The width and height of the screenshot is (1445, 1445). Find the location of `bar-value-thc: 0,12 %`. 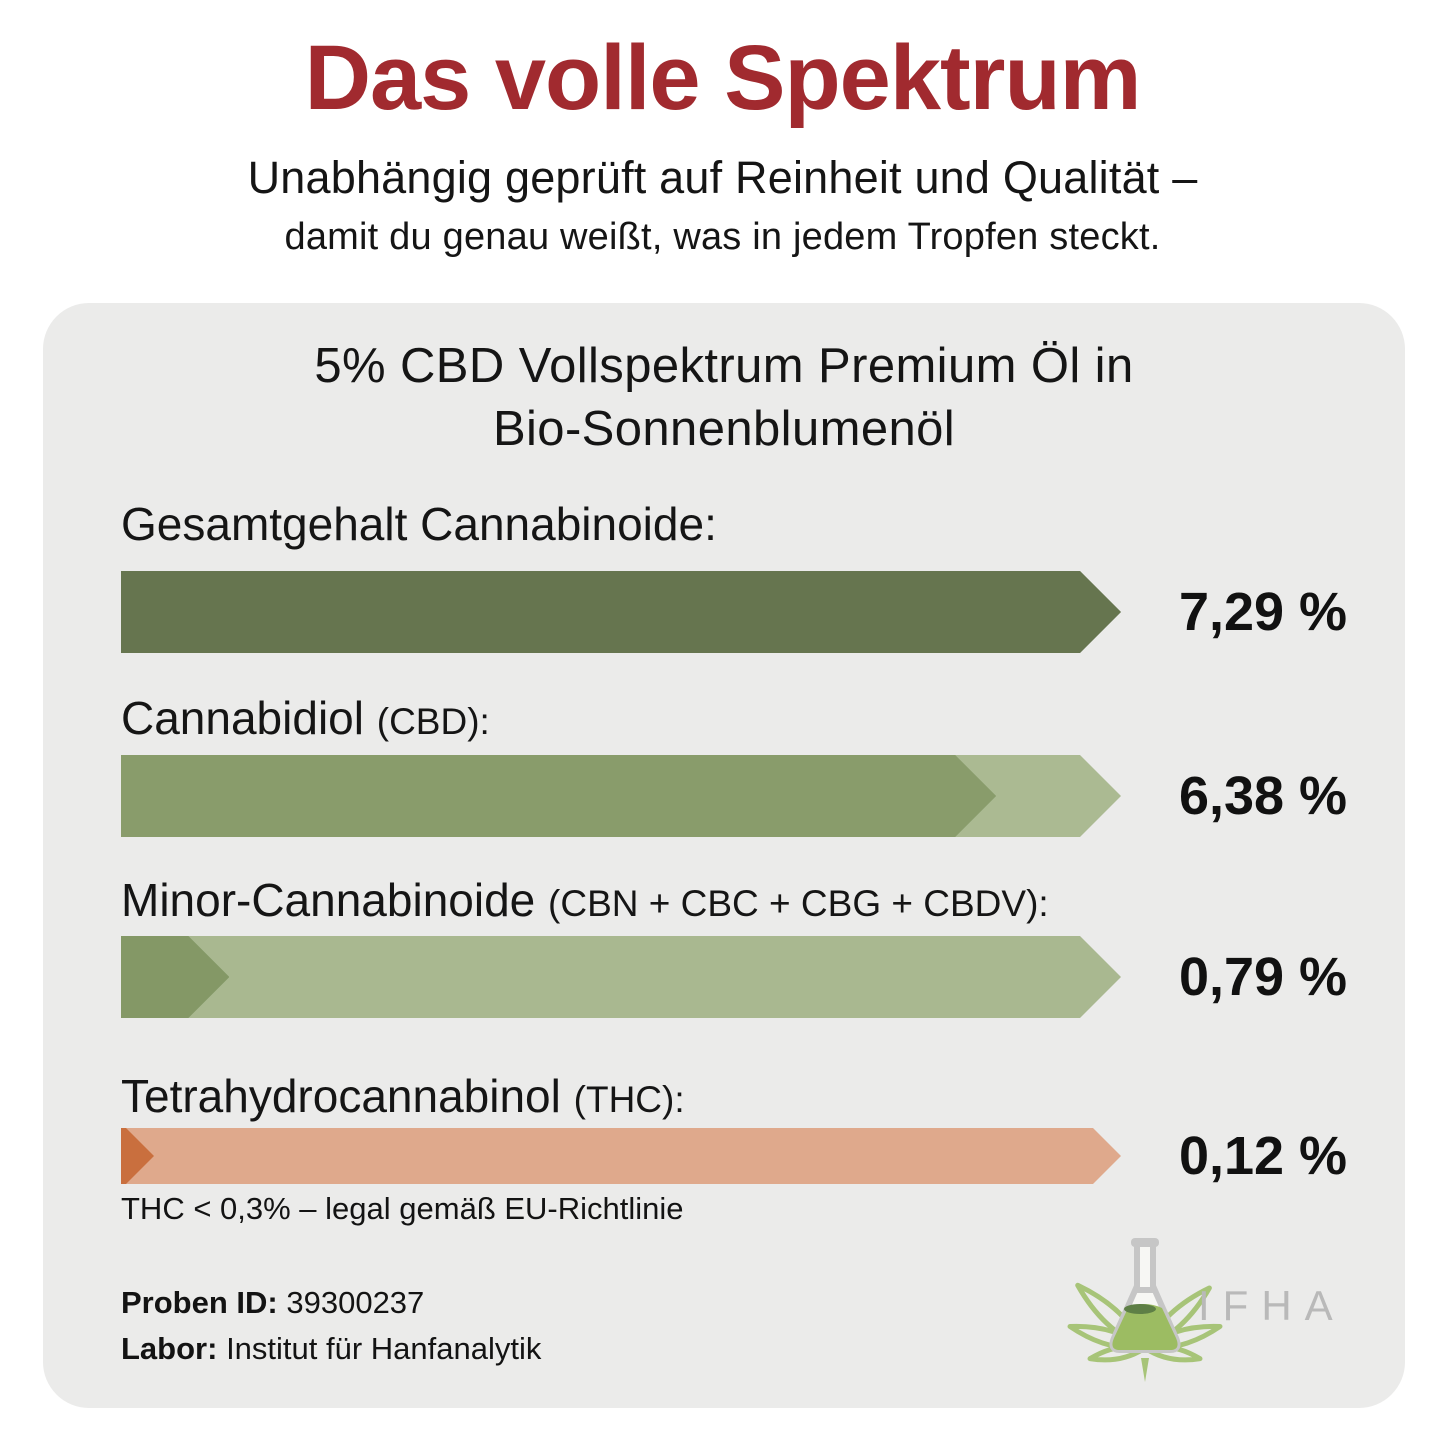

bar-value-thc: 0,12 % is located at coordinates (1263, 1156).